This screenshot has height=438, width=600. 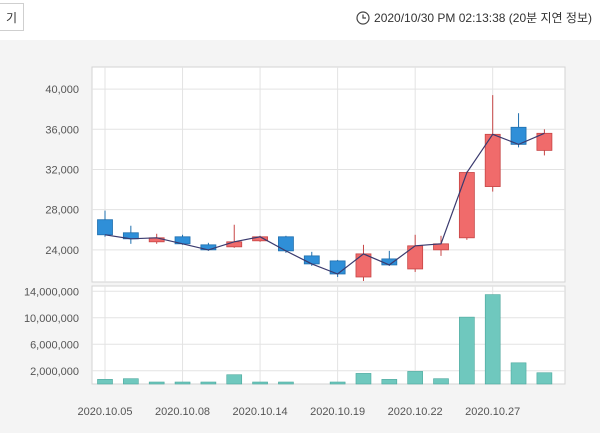 I want to click on timestamp-info: 2020/10/30 PM 02:13:38 (20분 지연 정보), so click(x=474, y=17).